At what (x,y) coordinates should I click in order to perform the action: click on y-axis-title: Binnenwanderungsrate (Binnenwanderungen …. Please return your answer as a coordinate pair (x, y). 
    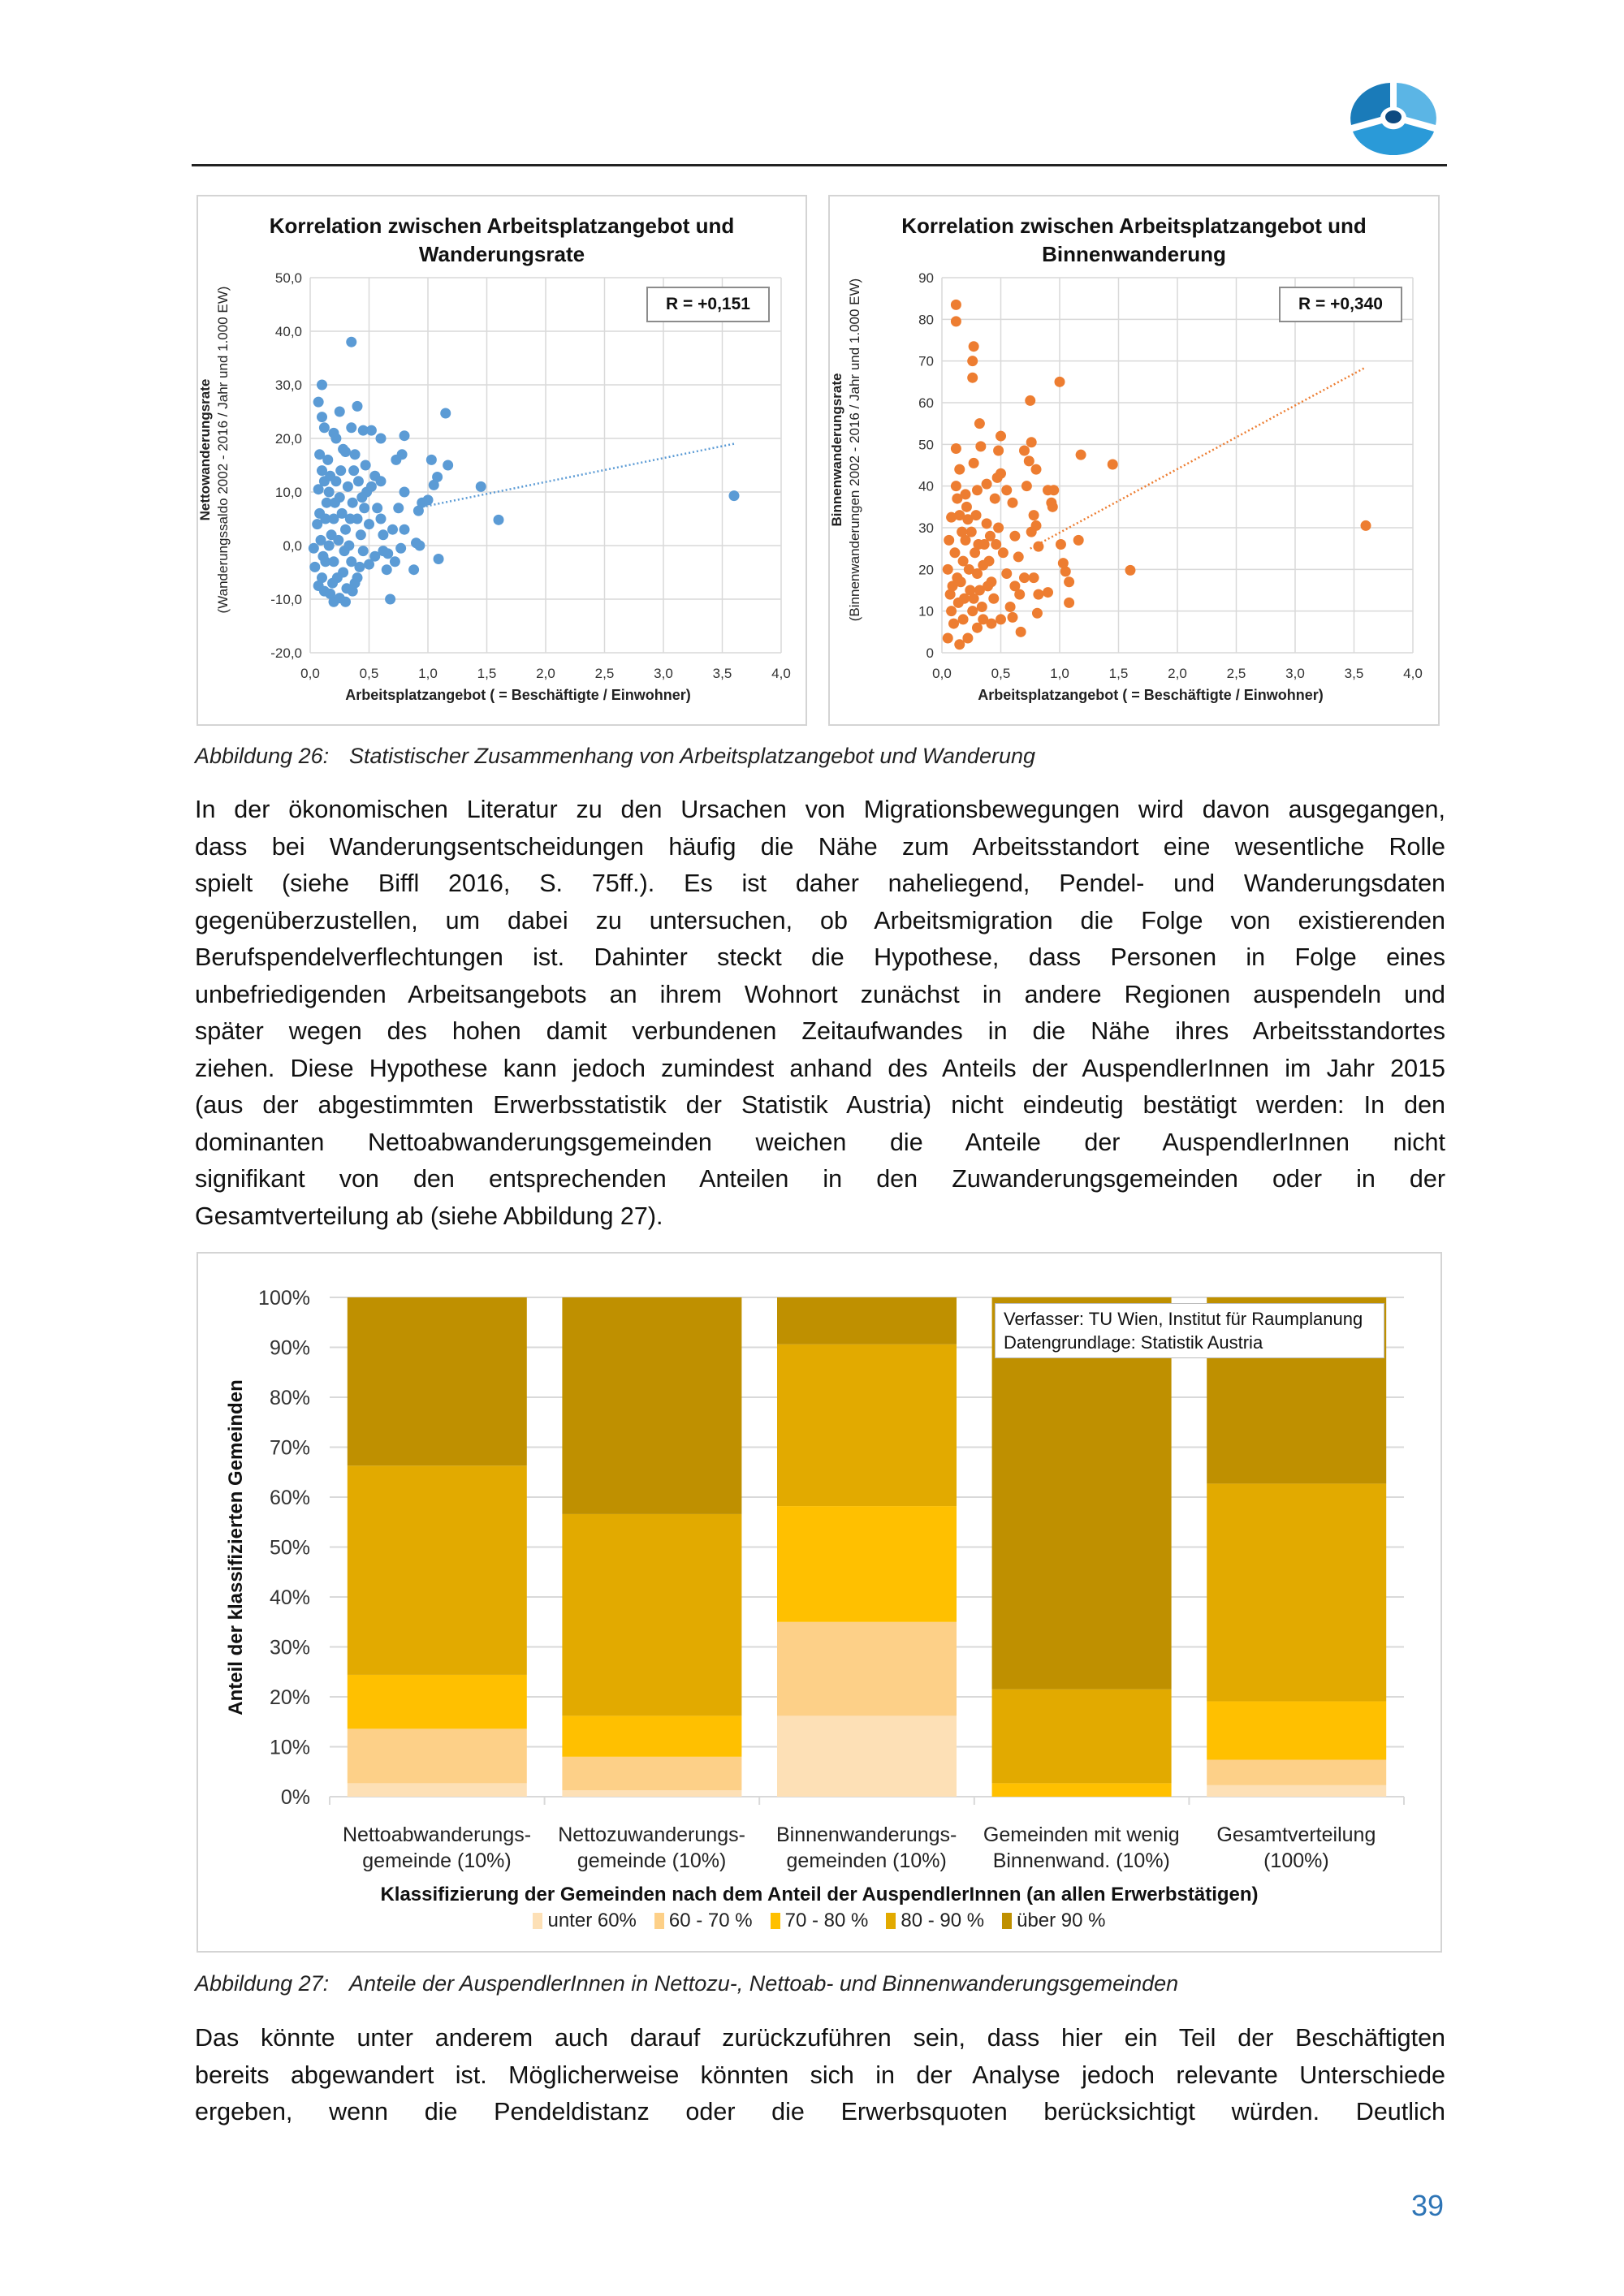
    Looking at the image, I should click on (846, 450).